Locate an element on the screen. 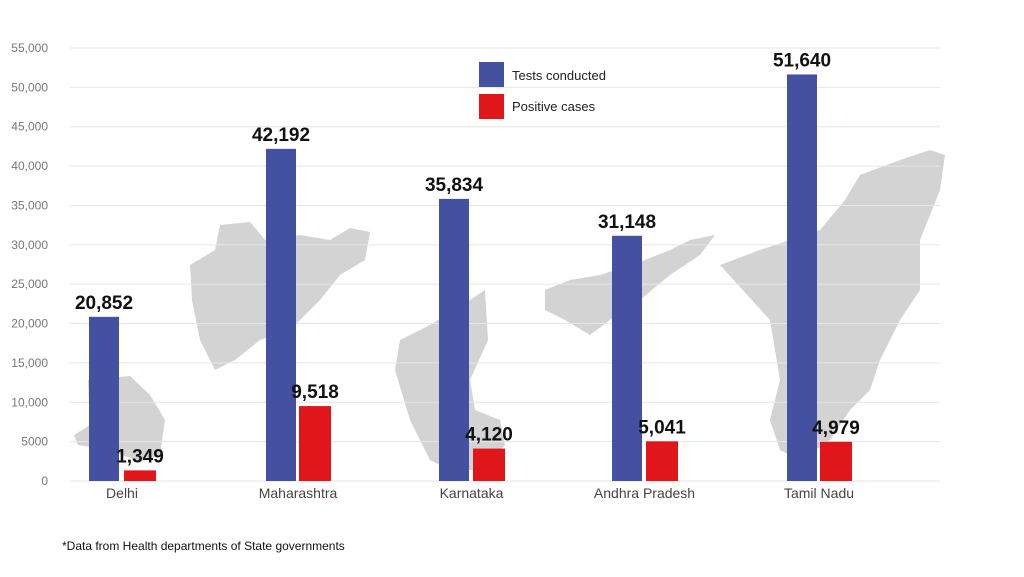 The width and height of the screenshot is (1024, 577). y-tick-label: 5000 is located at coordinates (34, 442).